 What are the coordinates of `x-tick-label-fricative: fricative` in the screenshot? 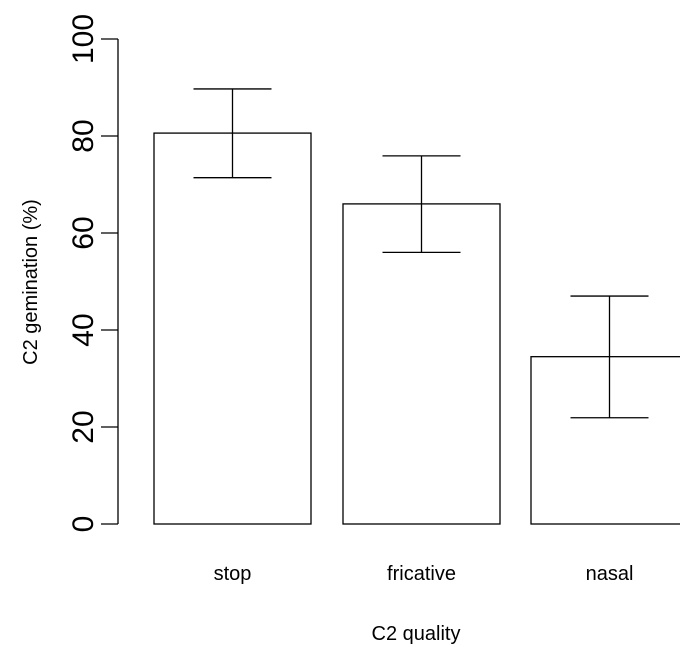 It's located at (421, 574).